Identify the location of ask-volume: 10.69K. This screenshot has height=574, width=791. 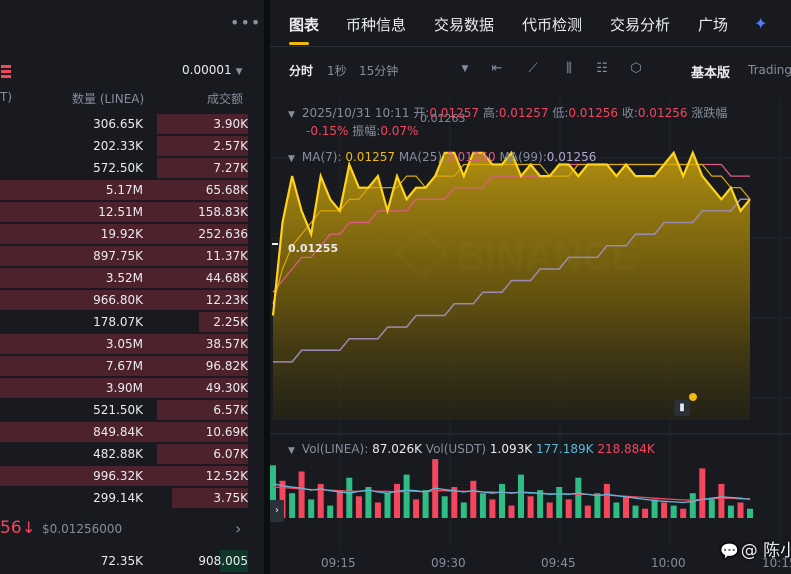
(226, 432).